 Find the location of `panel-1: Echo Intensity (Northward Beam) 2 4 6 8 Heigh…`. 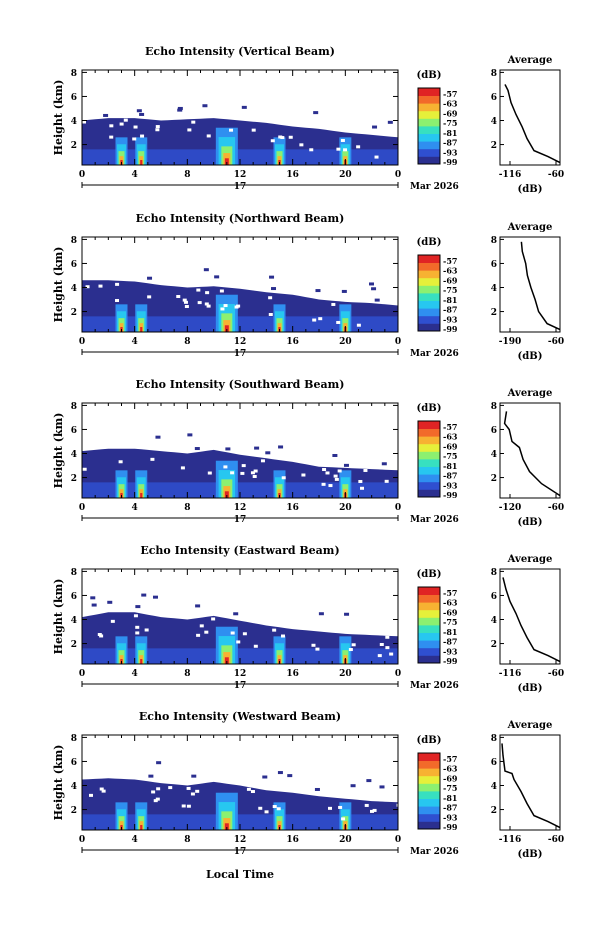

panel-1: Echo Intensity (Northward Beam) 2 4 6 8 Heigh… is located at coordinates (308, 287).